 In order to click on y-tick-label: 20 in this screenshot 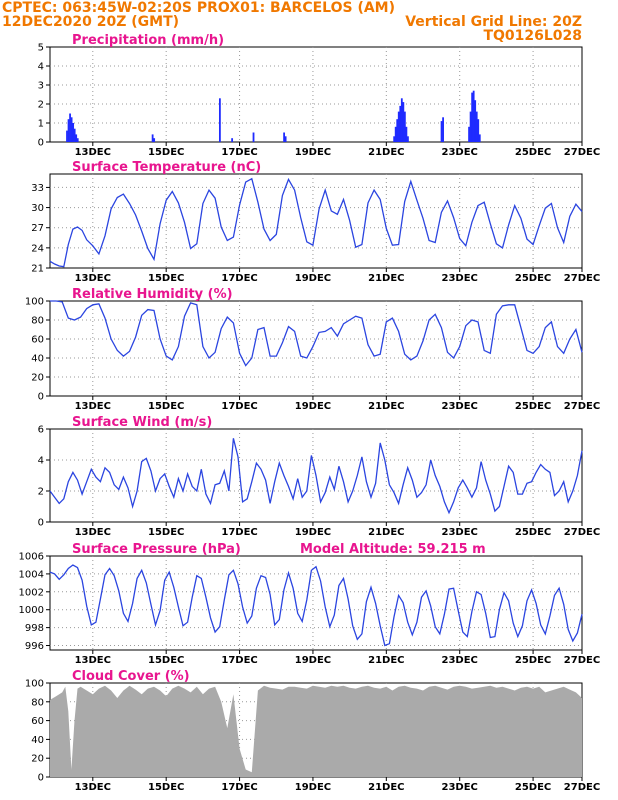, I will do `click(37, 759)`.